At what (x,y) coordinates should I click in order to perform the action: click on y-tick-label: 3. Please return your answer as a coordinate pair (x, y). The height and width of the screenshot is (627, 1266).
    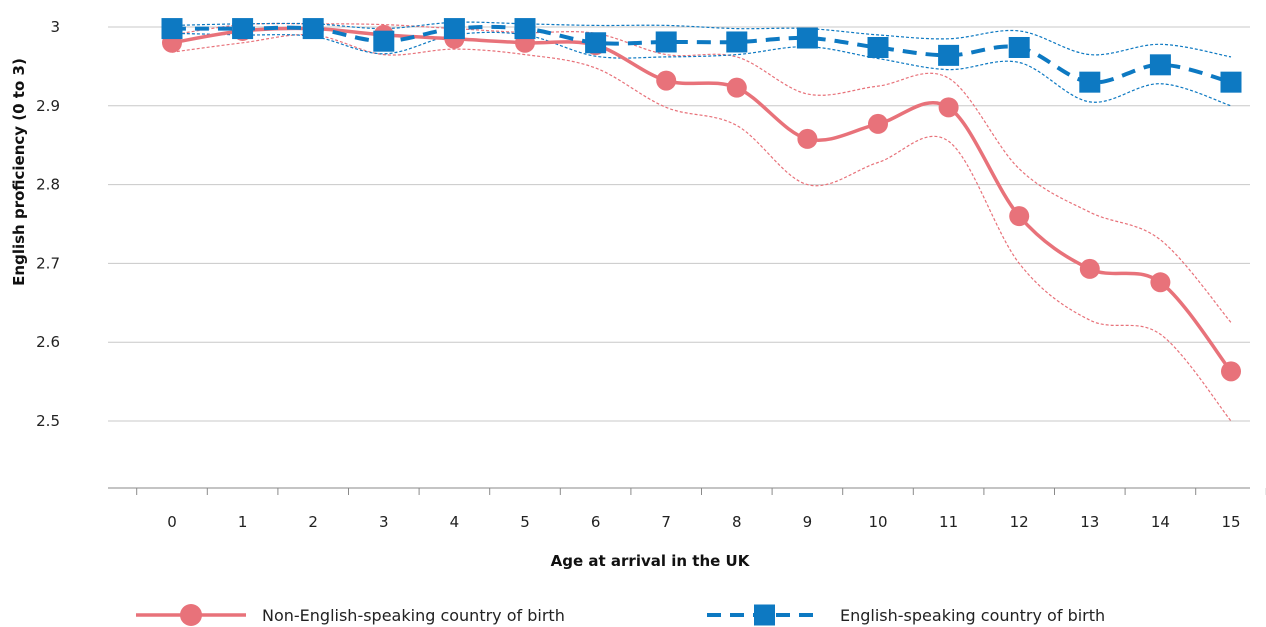
    Looking at the image, I should click on (55, 27).